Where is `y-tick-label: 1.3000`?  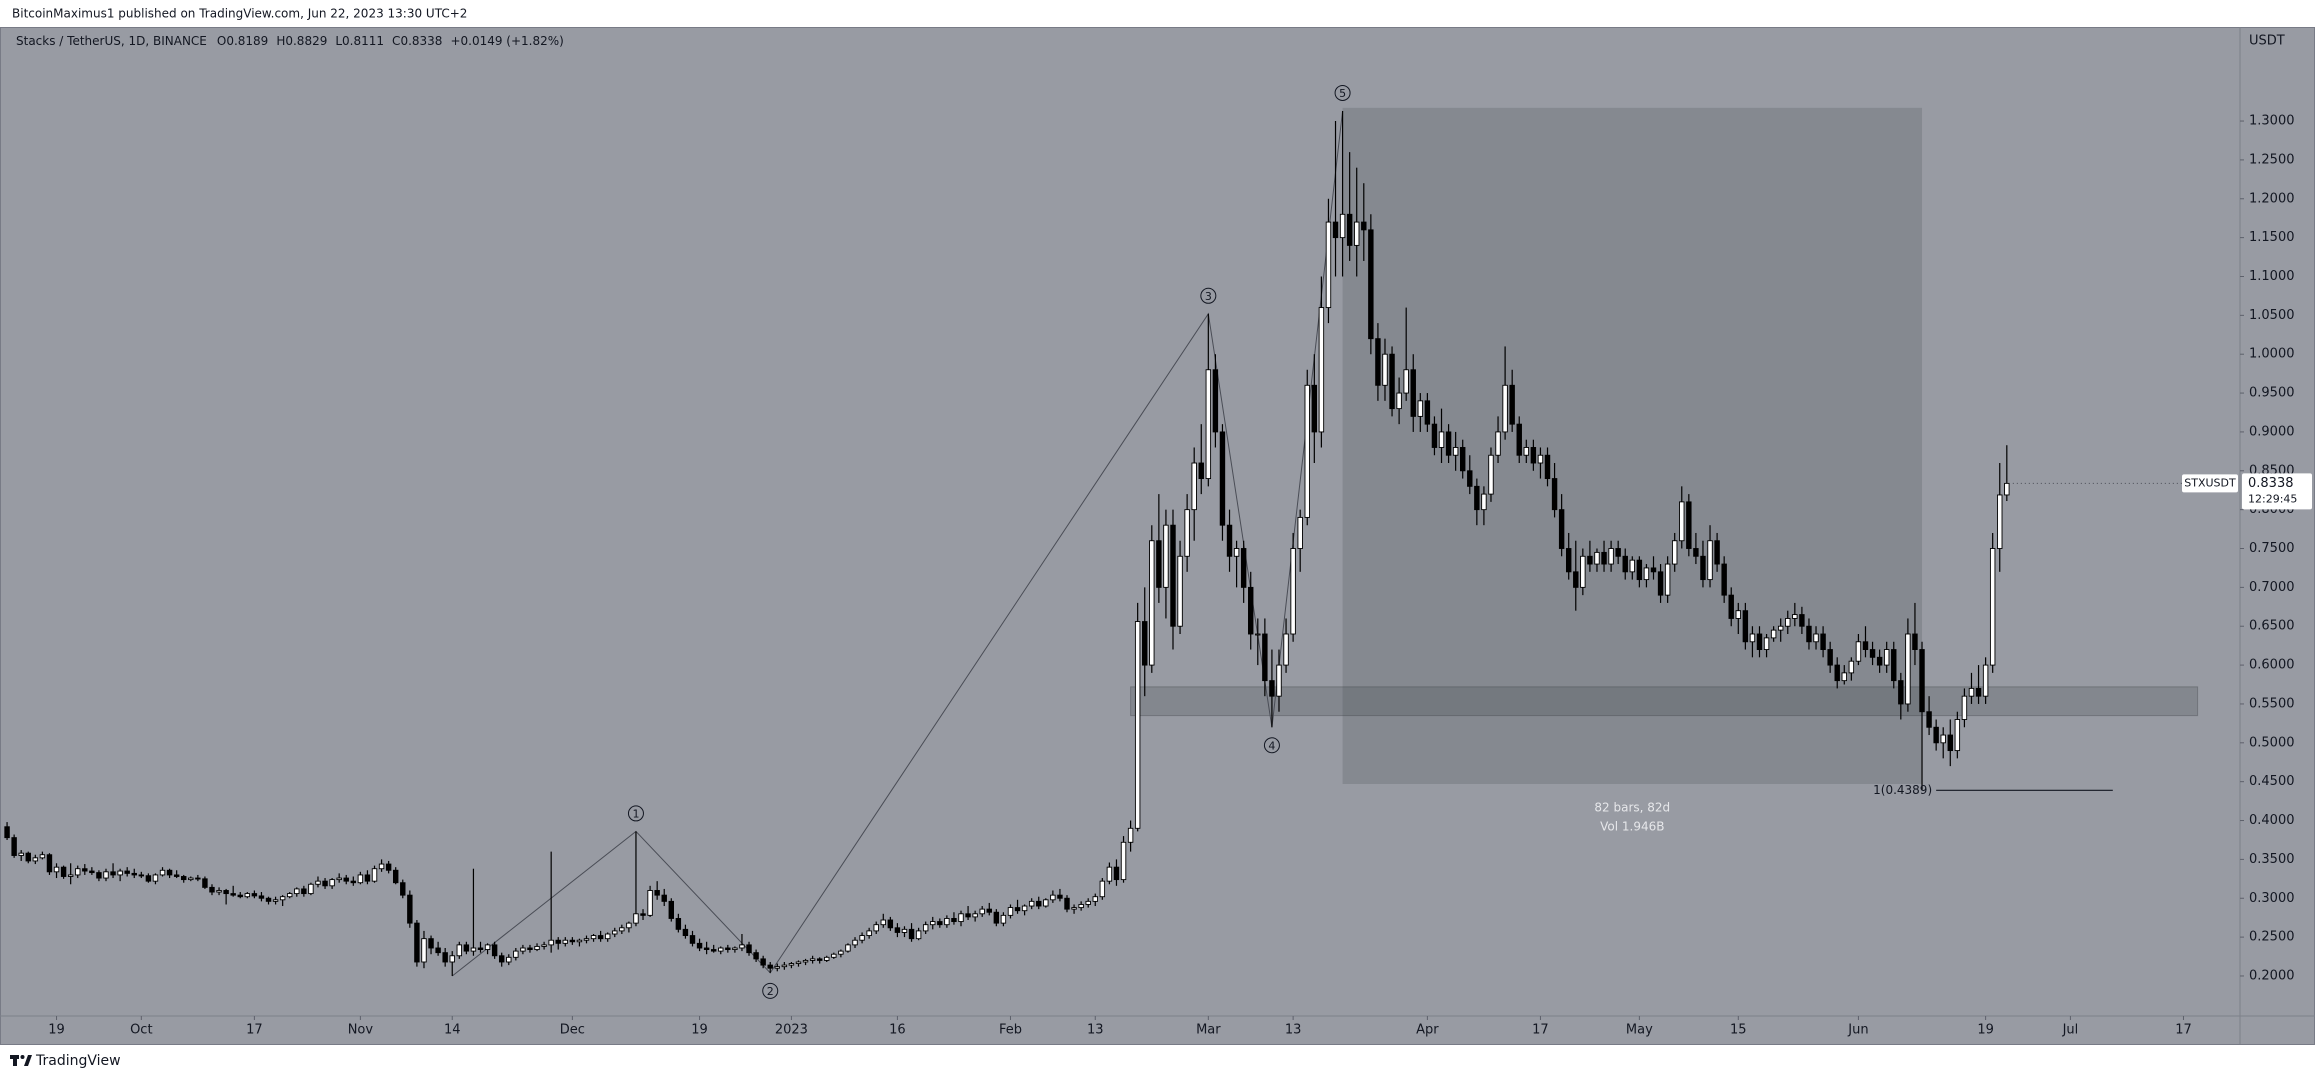 y-tick-label: 1.3000 is located at coordinates (2272, 121).